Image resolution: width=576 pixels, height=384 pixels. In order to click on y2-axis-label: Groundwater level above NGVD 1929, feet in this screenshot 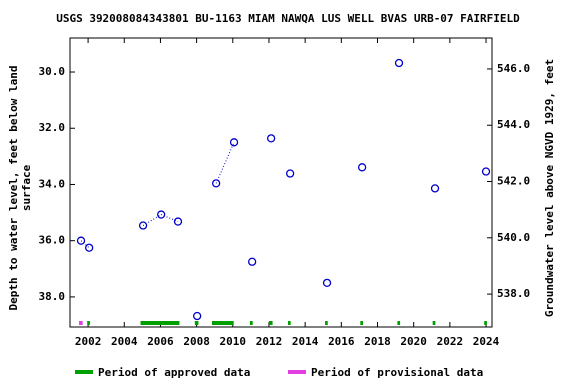, I will do `click(549, 188)`.